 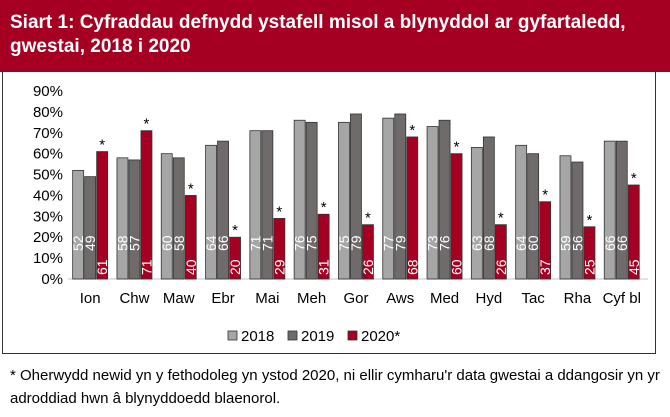 What do you see at coordinates (279, 267) in the screenshot?
I see `data-label: 29` at bounding box center [279, 267].